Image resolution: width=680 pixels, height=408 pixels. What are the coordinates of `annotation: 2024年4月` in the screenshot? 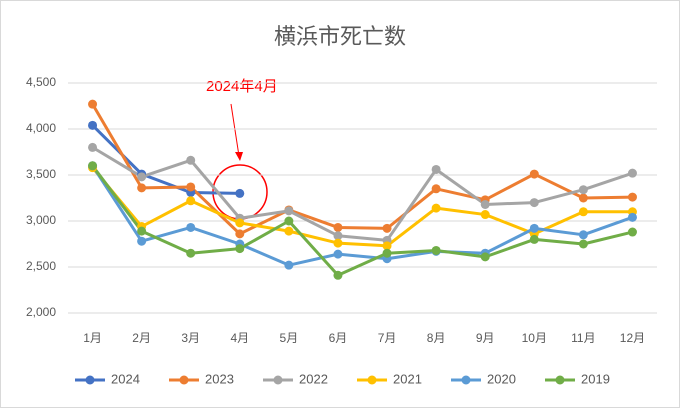 It's located at (242, 86).